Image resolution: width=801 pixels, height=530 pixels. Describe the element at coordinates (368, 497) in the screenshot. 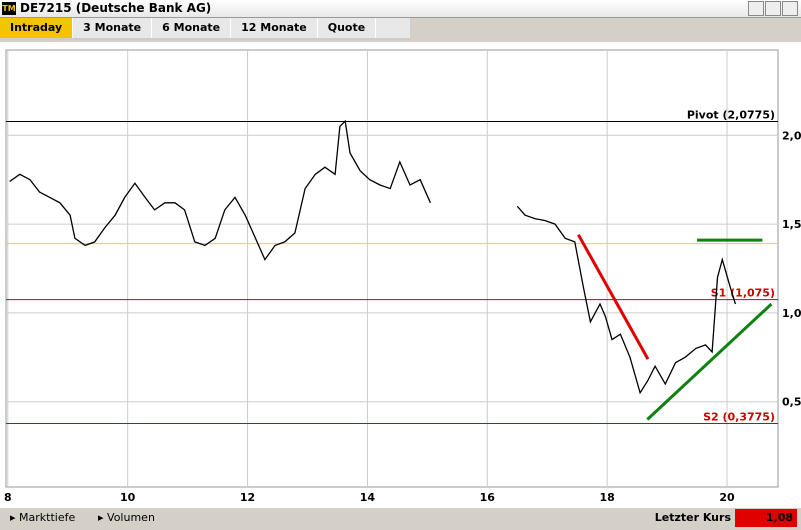

I see `x-tick-label: 14` at that location.